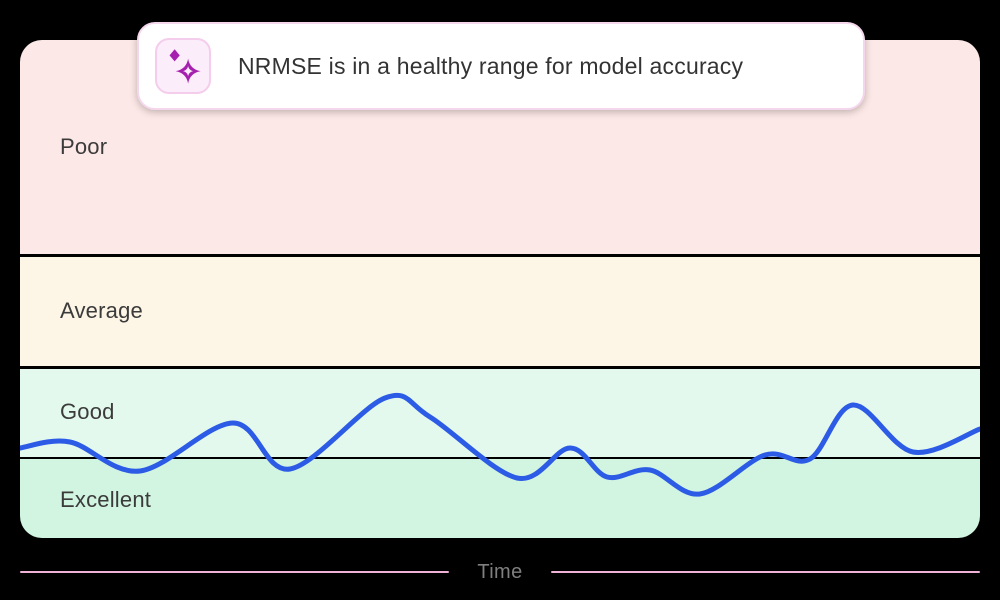 This screenshot has width=1000, height=600. I want to click on axis-line-right, so click(765, 572).